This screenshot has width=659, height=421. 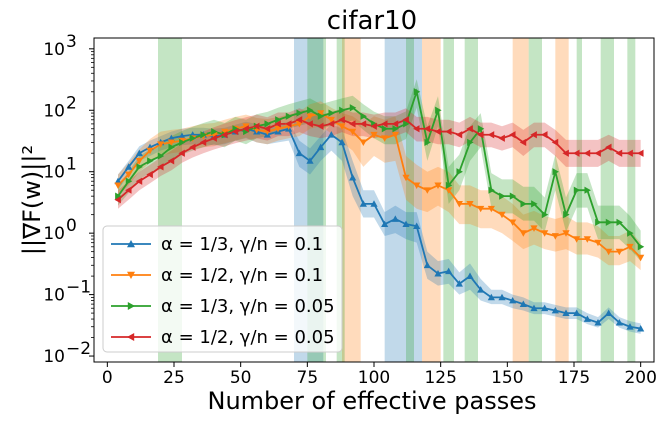 What do you see at coordinates (308, 378) in the screenshot?
I see `x-tick-label-3: 75` at bounding box center [308, 378].